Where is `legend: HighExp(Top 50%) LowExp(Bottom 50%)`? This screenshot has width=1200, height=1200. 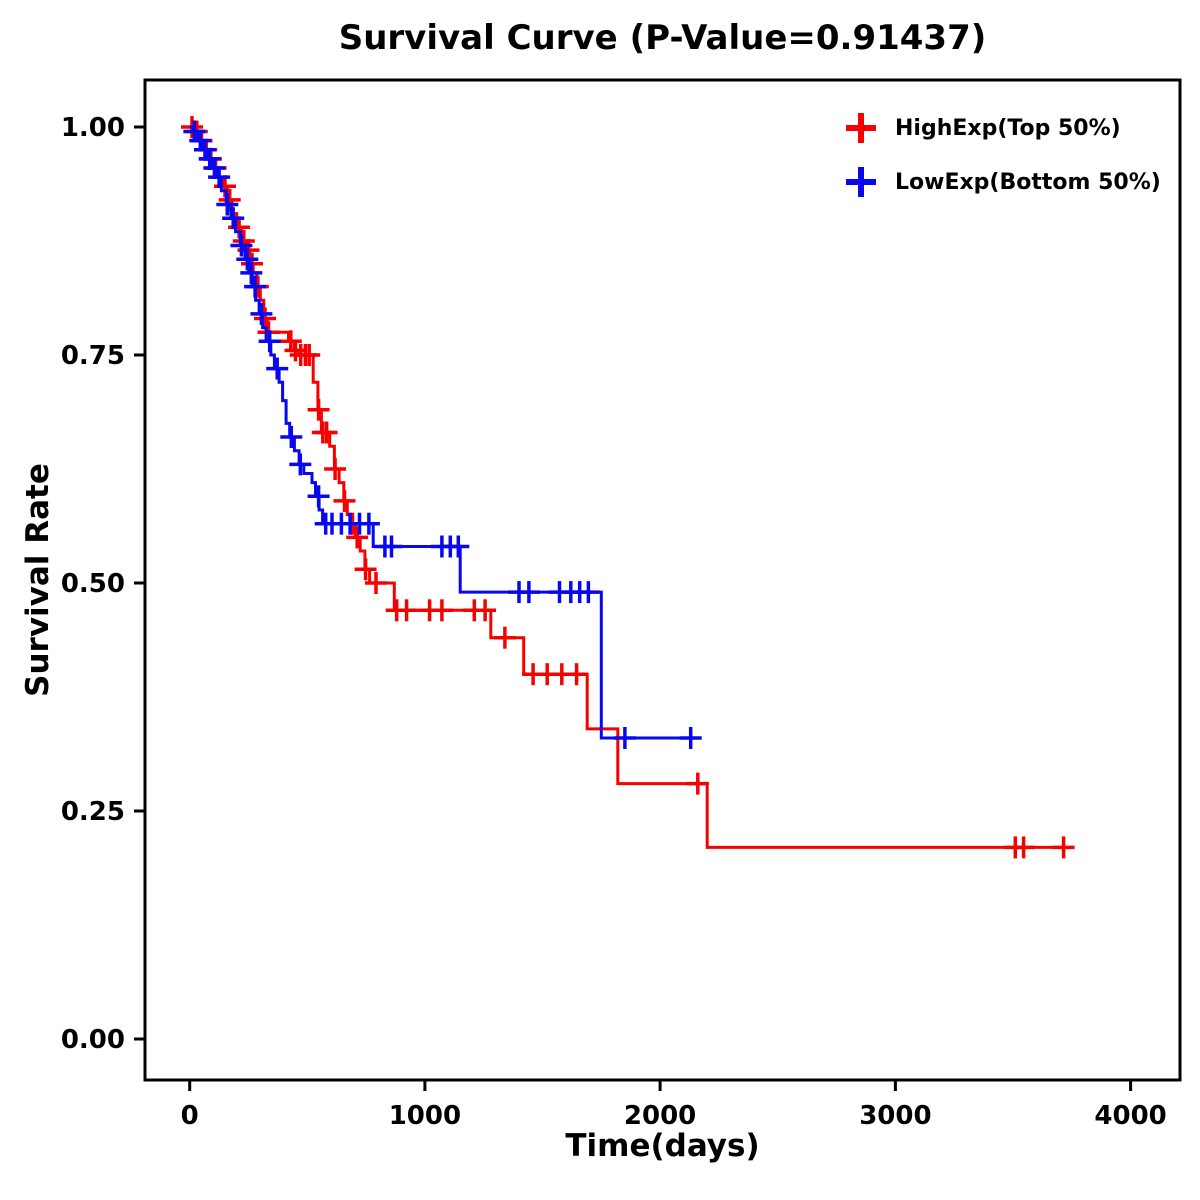 legend: HighExp(Top 50%) LowExp(Bottom 50%) is located at coordinates (1002, 155).